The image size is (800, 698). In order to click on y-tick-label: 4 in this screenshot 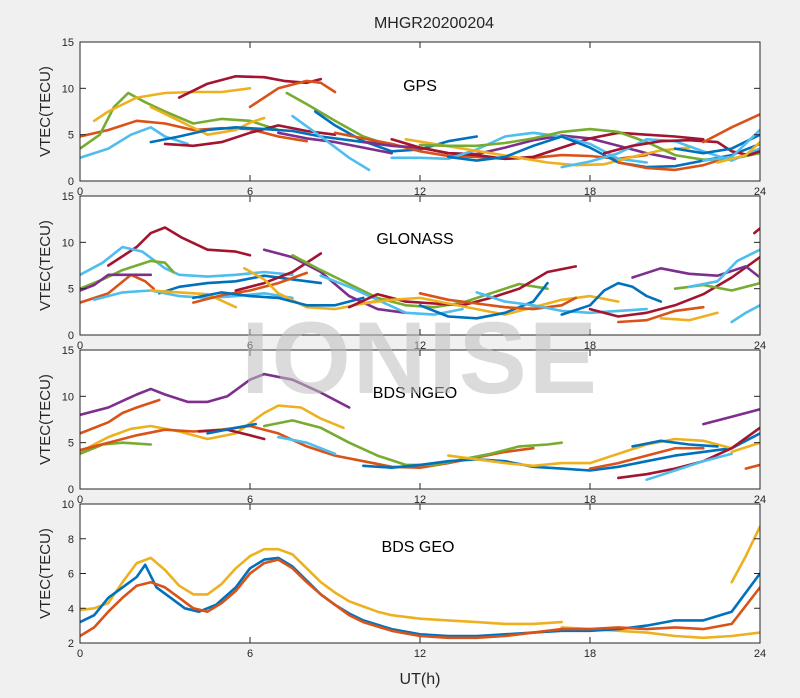, I will do `click(71, 609)`.